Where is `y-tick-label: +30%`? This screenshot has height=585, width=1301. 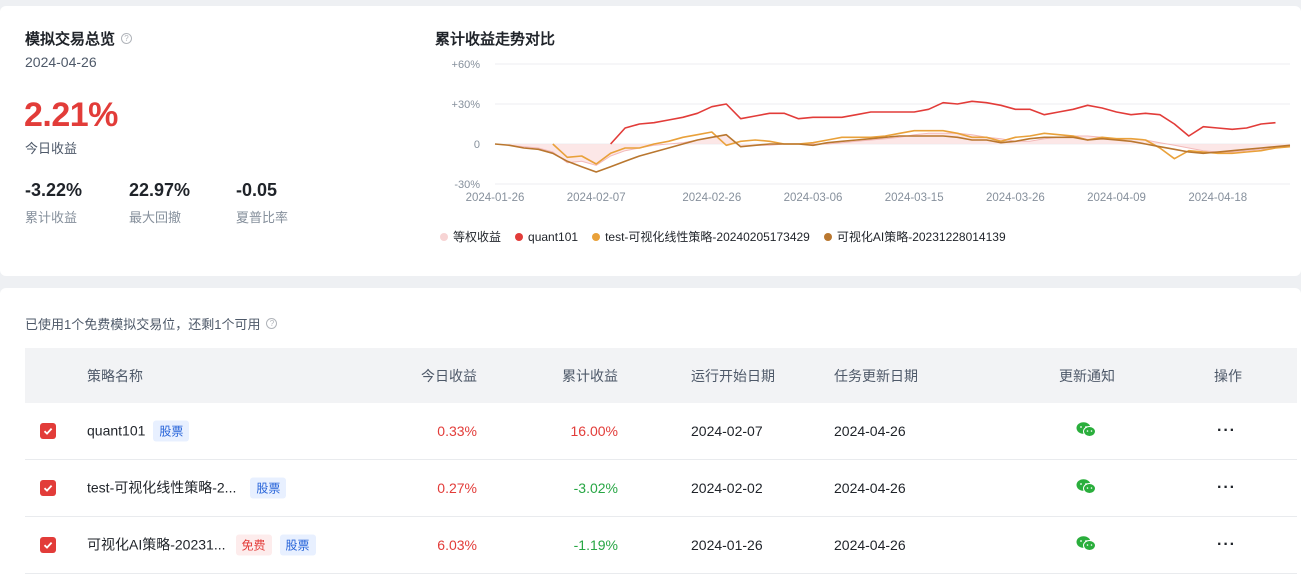 y-tick-label: +30% is located at coordinates (466, 105).